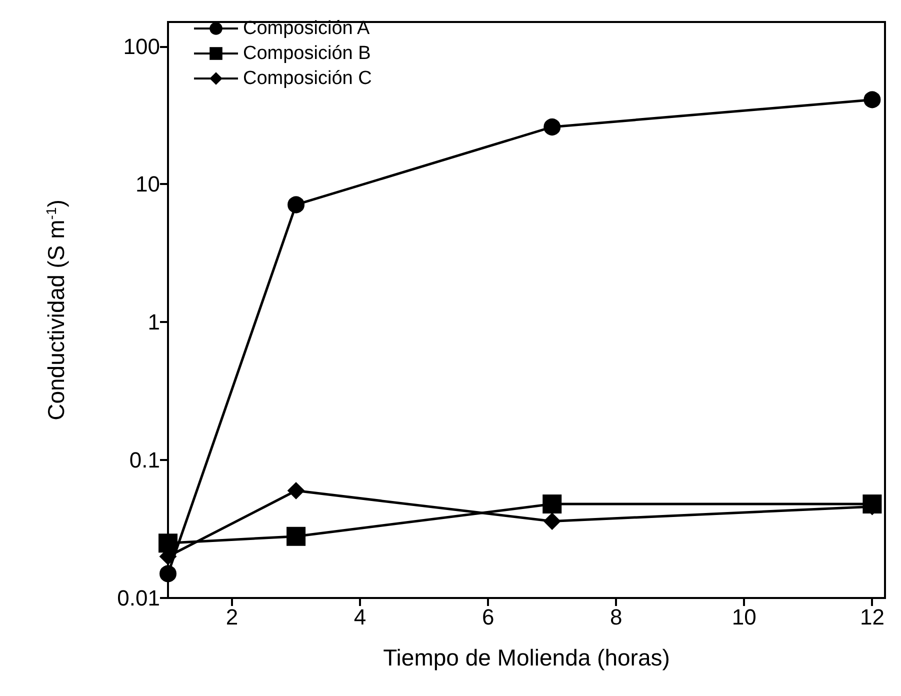  I want to click on x-tick-label: 6, so click(488, 617).